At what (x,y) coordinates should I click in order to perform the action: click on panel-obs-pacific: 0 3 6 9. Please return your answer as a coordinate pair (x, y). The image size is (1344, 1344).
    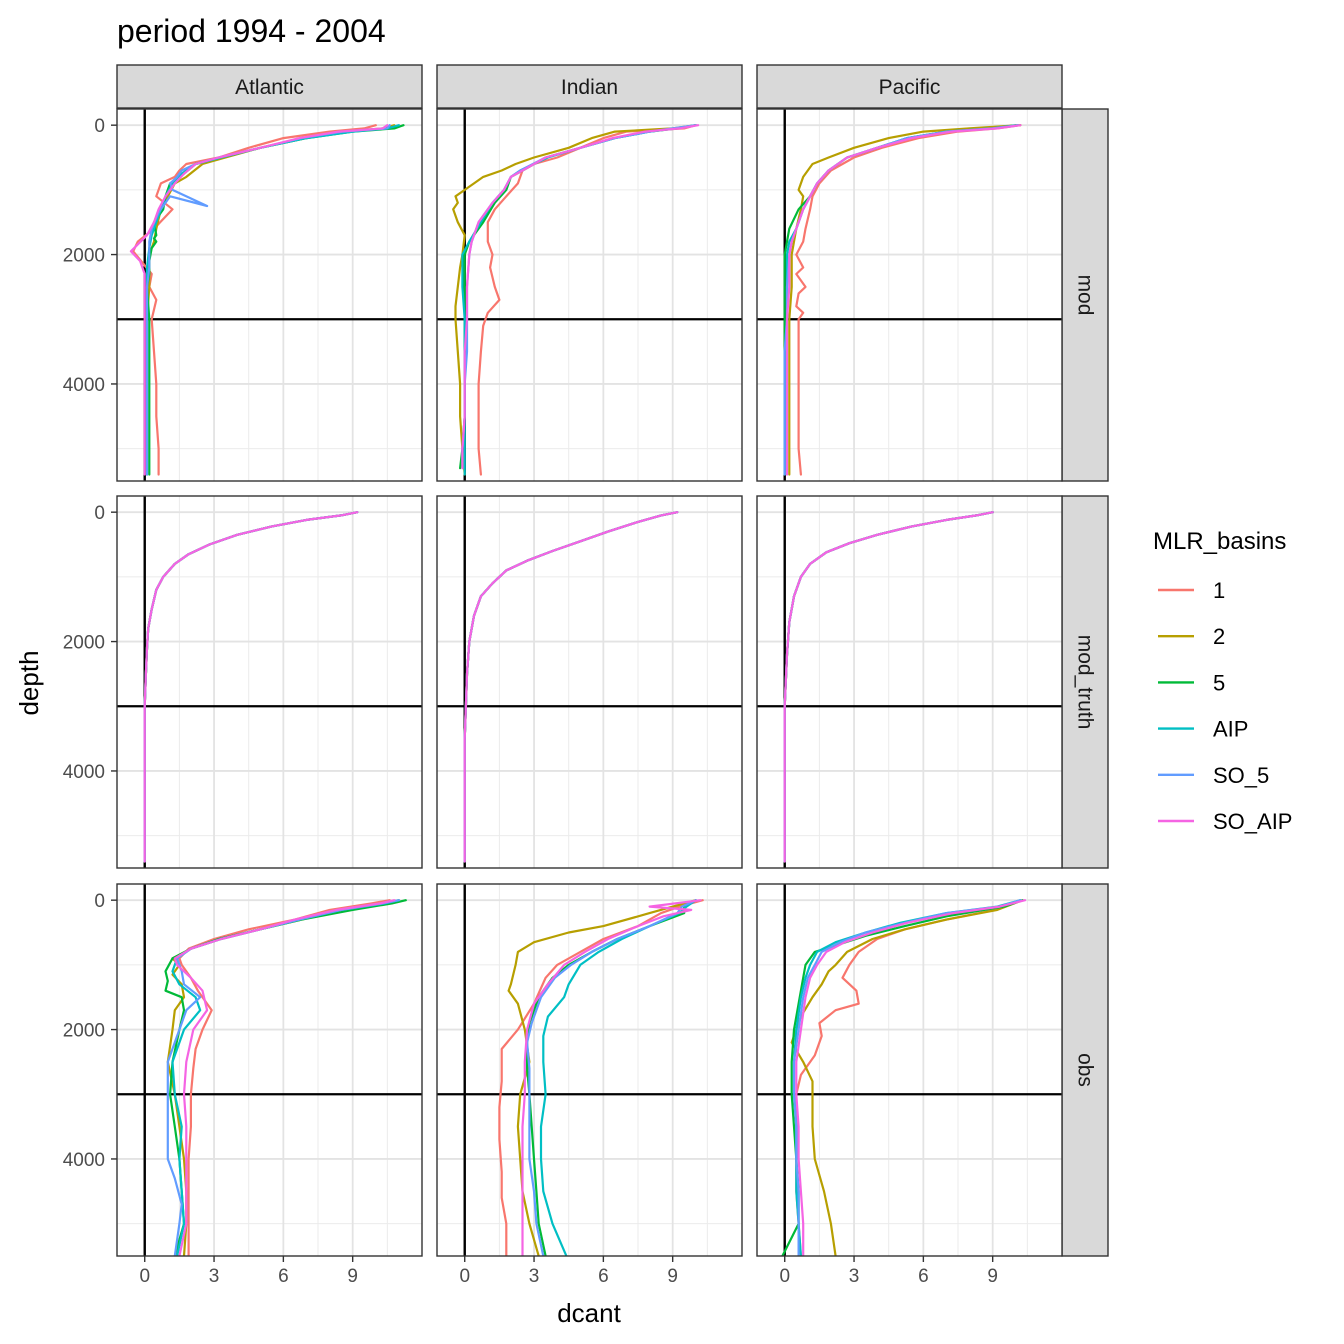
    Looking at the image, I should click on (909, 1085).